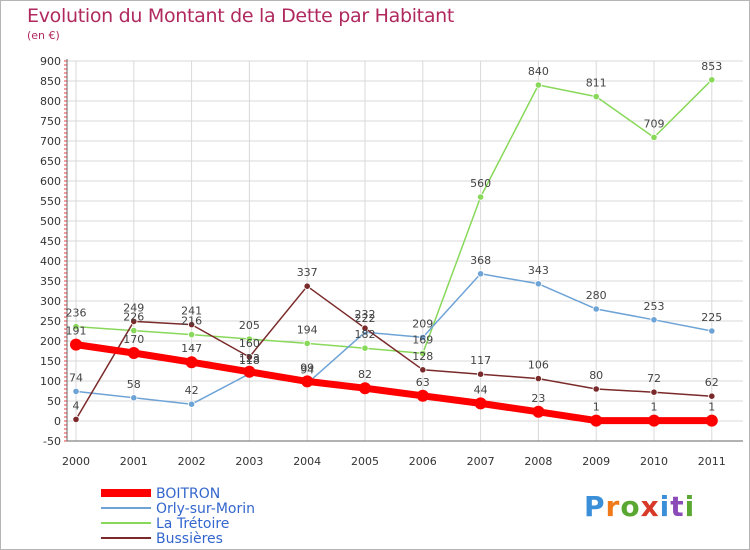 The width and height of the screenshot is (750, 550). What do you see at coordinates (52, 441) in the screenshot?
I see `y-tick-label: -50` at bounding box center [52, 441].